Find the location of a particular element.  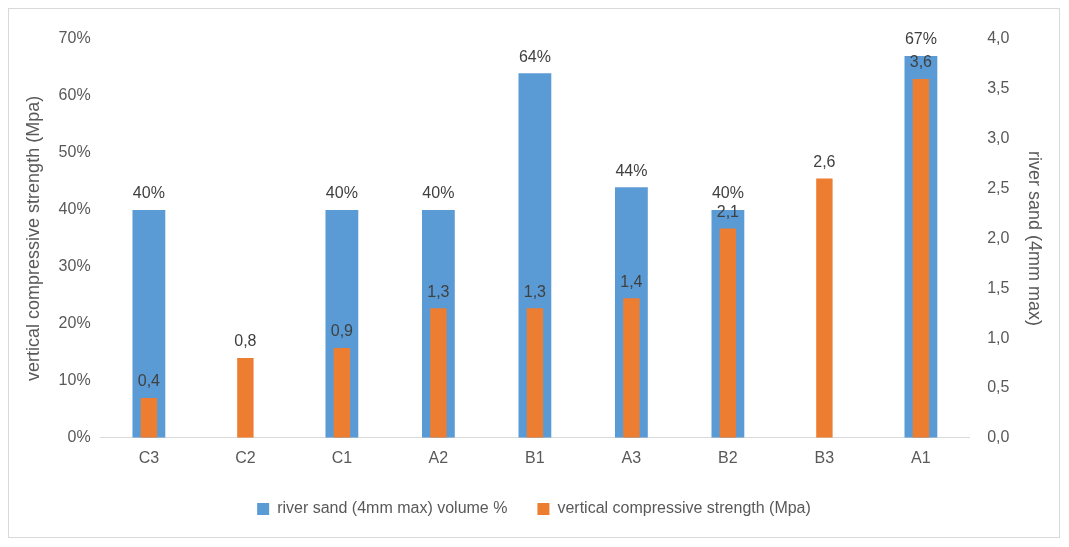

legend-label: vertical compressive strength (Mpa) is located at coordinates (684, 508).